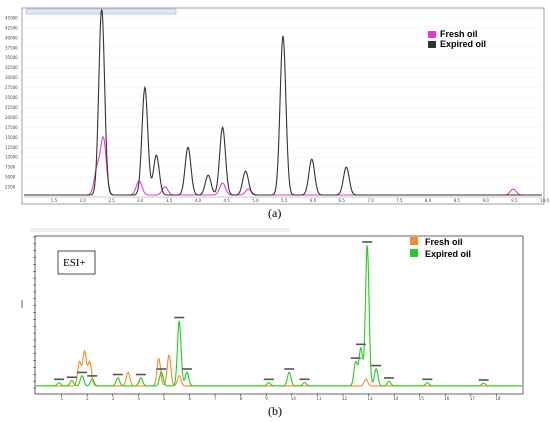  I want to click on panel-b-x-tick-label: 12, so click(345, 398).